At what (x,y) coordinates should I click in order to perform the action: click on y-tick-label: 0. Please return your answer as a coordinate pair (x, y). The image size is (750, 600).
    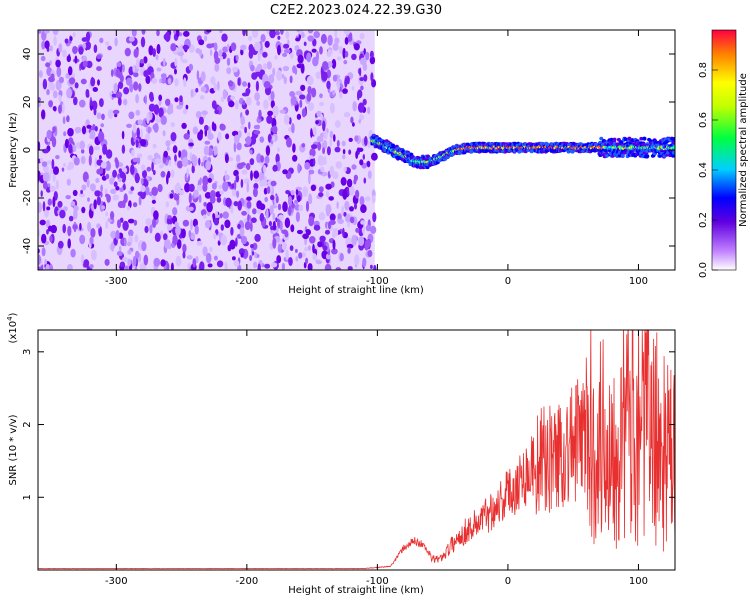
    Looking at the image, I should click on (27, 150).